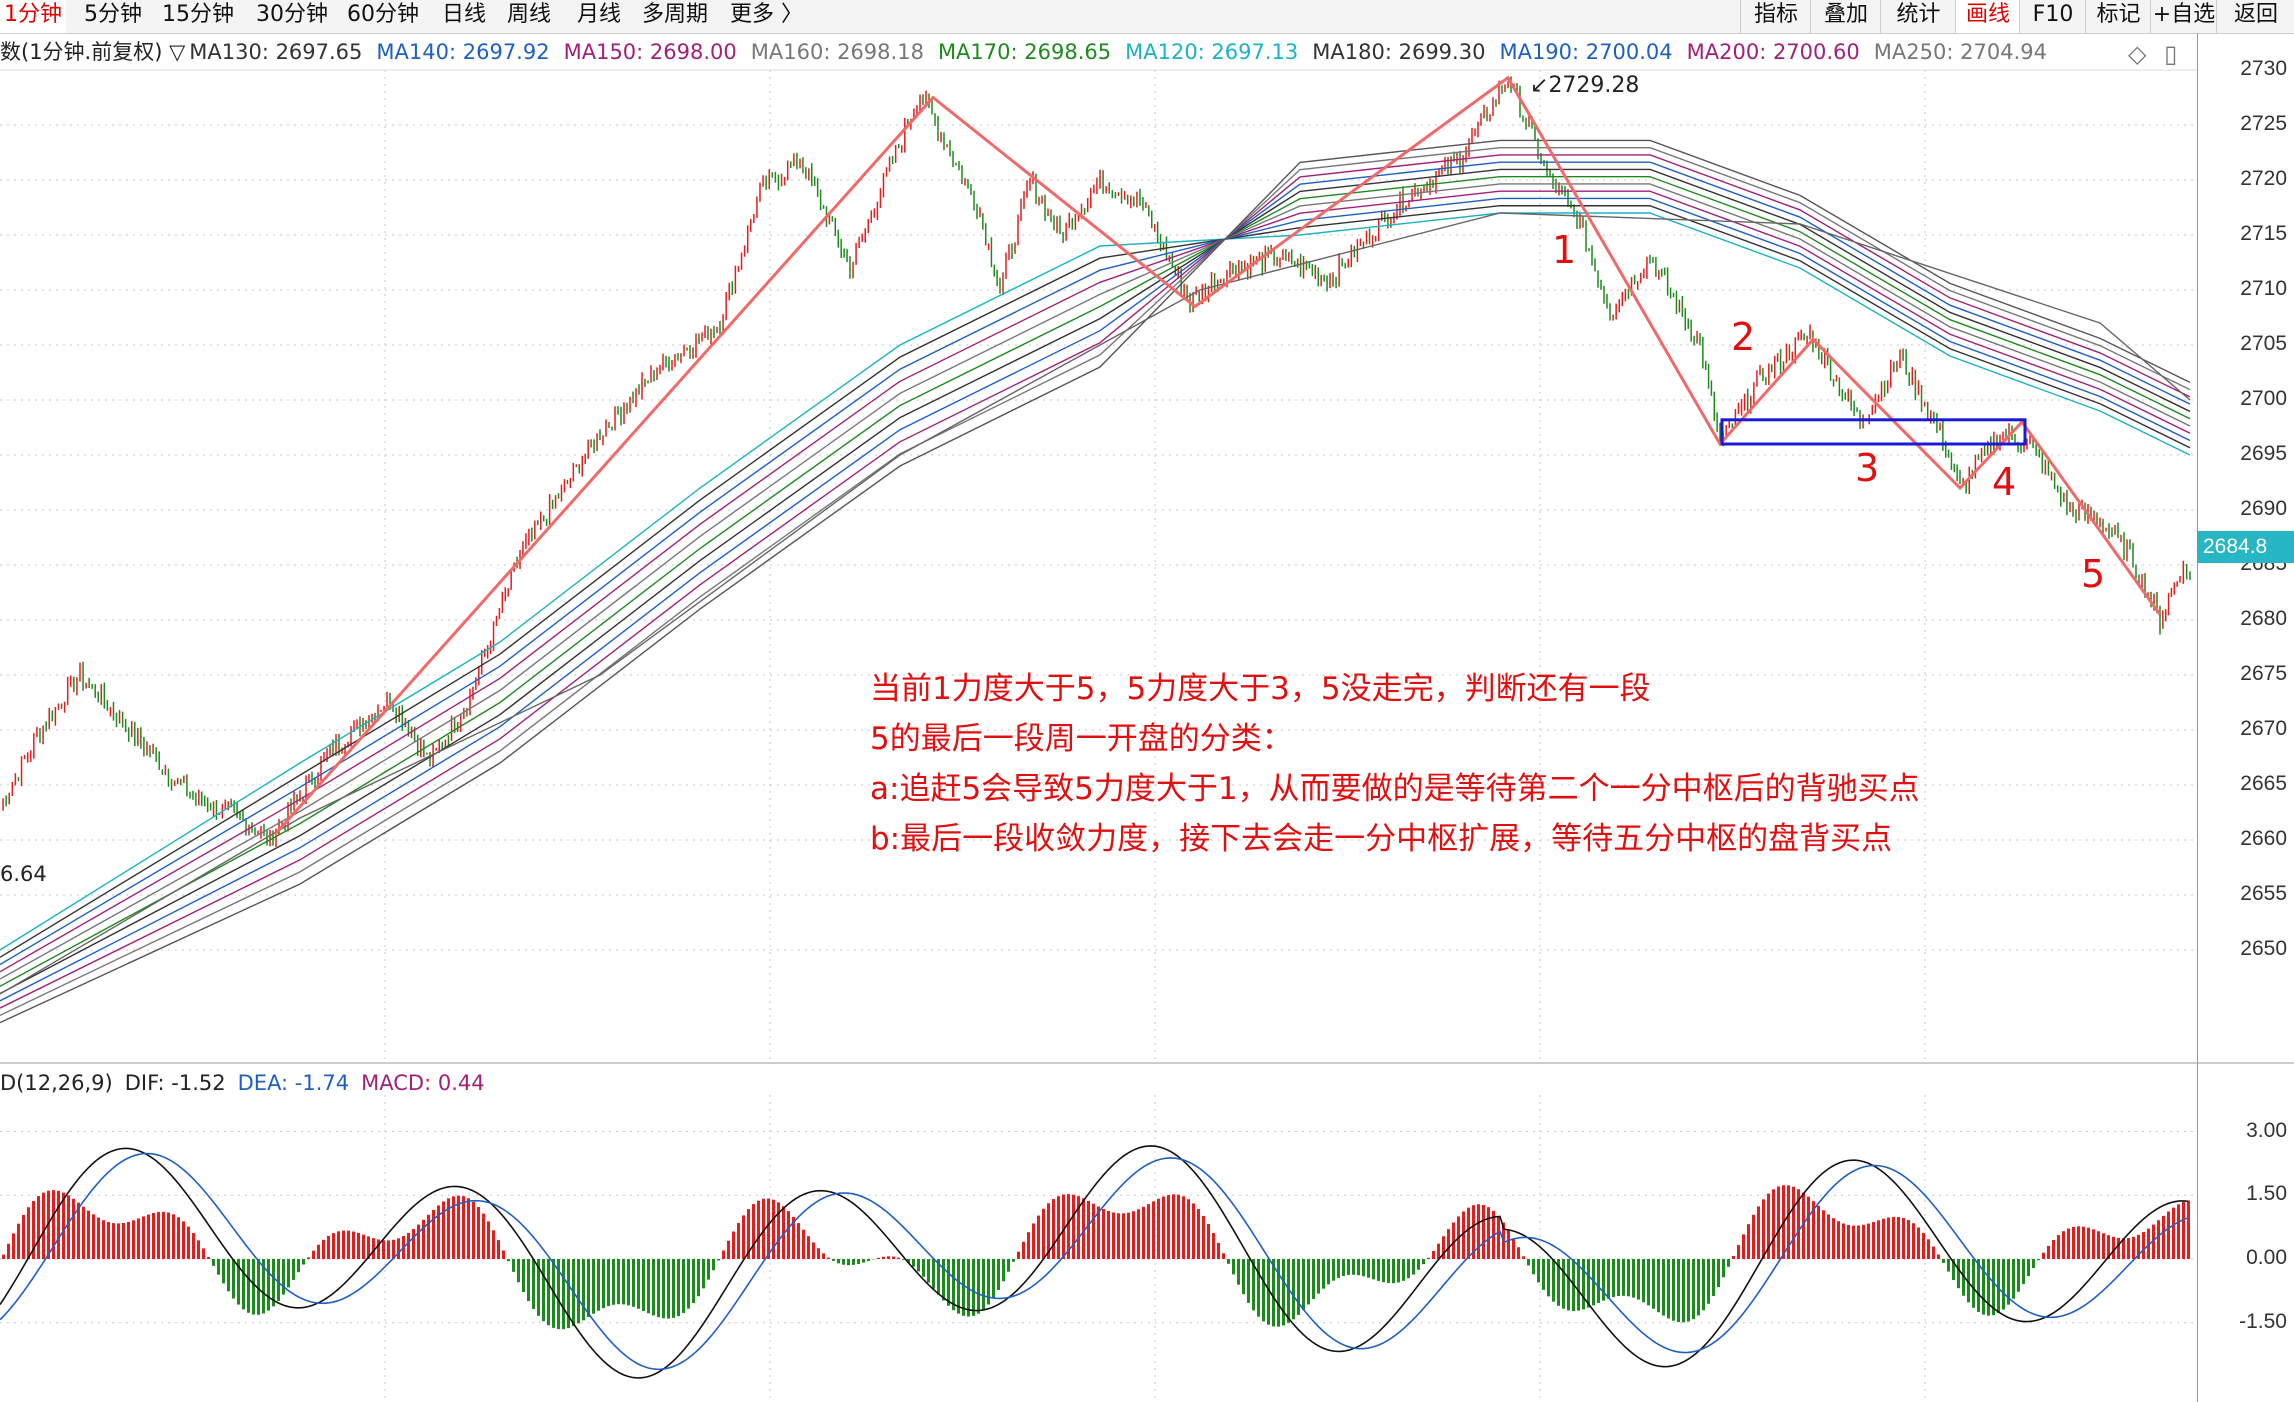 Image resolution: width=2294 pixels, height=1402 pixels. What do you see at coordinates (2137, 54) in the screenshot?
I see `diamond-icon: ◇` at bounding box center [2137, 54].